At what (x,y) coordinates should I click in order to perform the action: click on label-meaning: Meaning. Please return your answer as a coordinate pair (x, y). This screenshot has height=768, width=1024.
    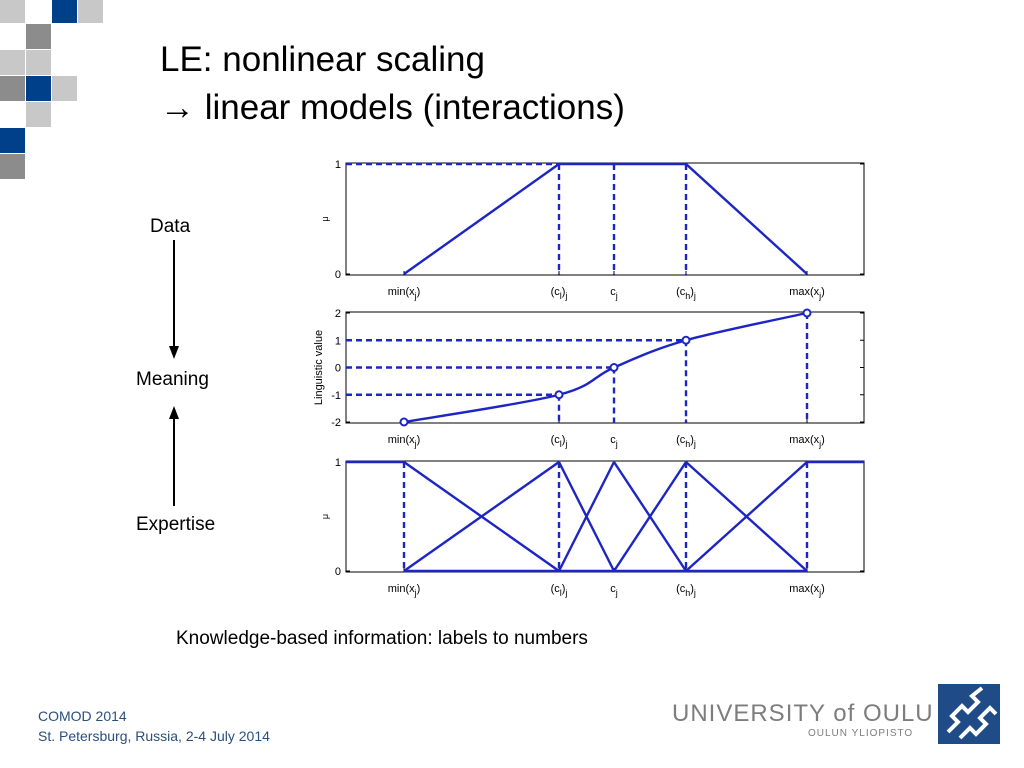
    Looking at the image, I should click on (172, 379).